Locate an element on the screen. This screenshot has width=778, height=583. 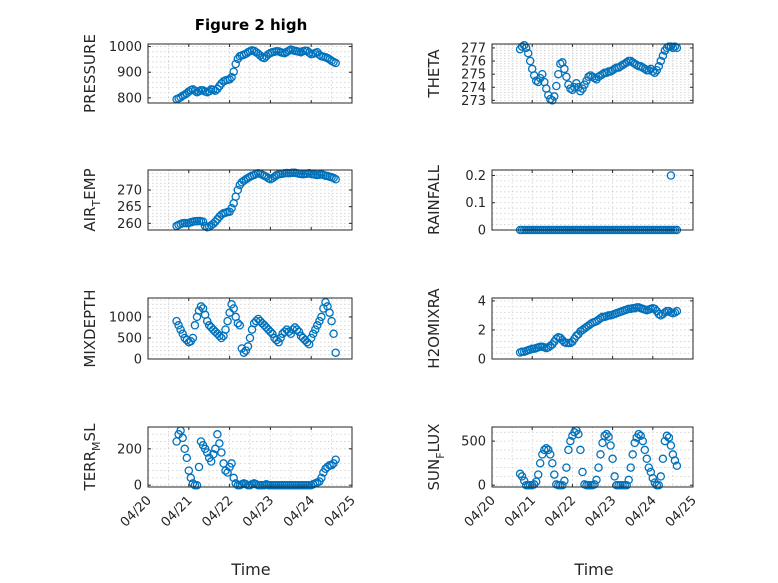
y-axis-label: MIXDEPTH is located at coordinates (90, 328).